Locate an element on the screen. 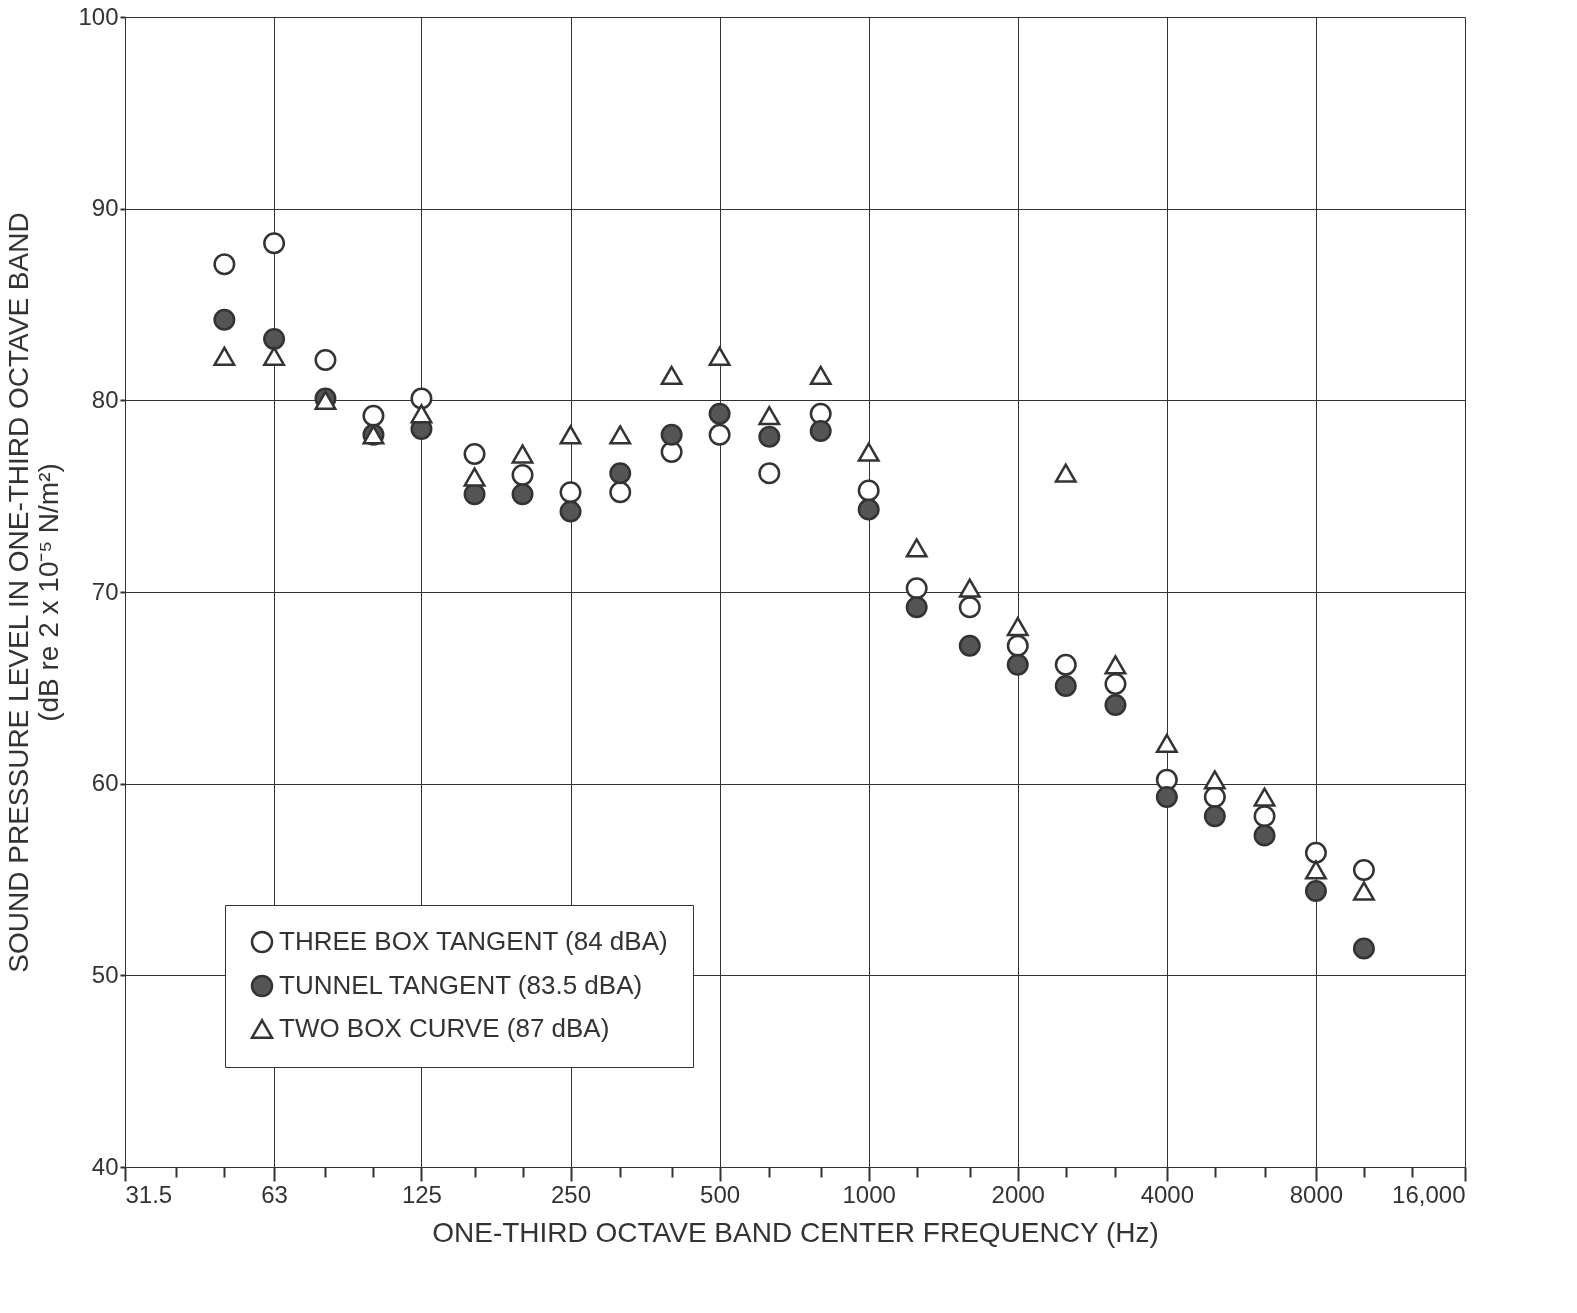 The image size is (1577, 1313). legend-label: THREE BOX TANGENT (84 dBA) is located at coordinates (473, 941).